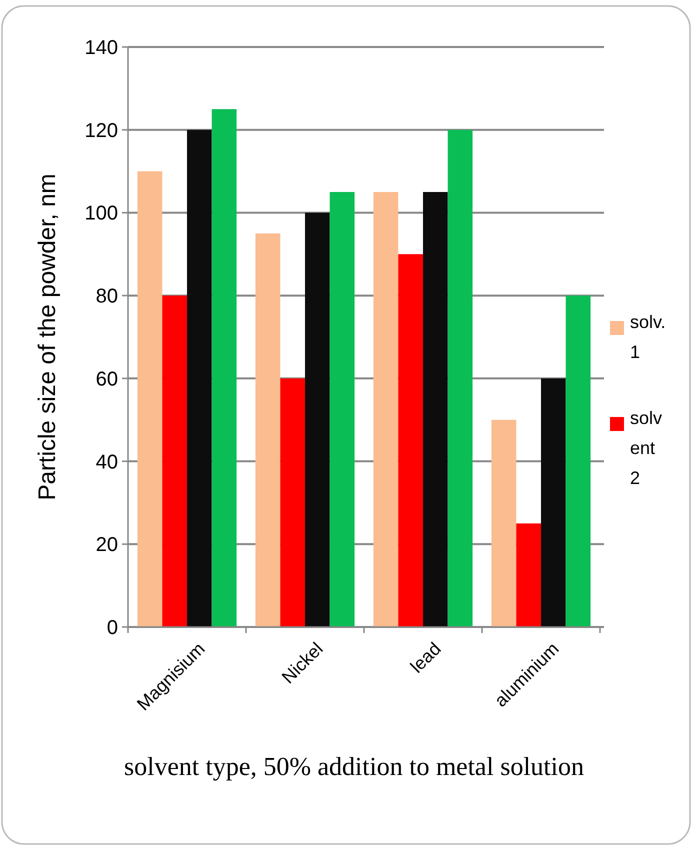 The height and width of the screenshot is (848, 694). I want to click on x-axis-title: solvent type, 50% addition to metal solution, so click(354, 766).